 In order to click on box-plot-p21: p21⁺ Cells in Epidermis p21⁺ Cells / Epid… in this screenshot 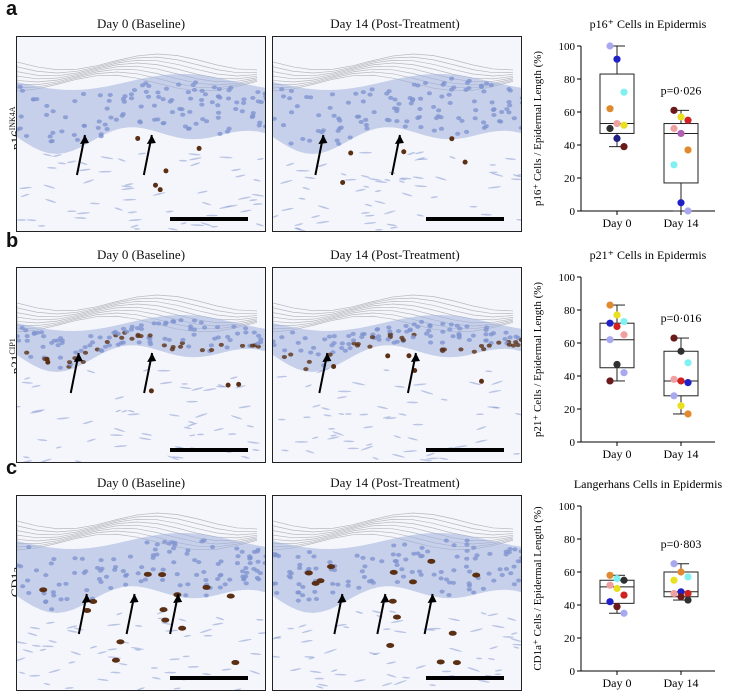, I will do `click(623, 354)`.